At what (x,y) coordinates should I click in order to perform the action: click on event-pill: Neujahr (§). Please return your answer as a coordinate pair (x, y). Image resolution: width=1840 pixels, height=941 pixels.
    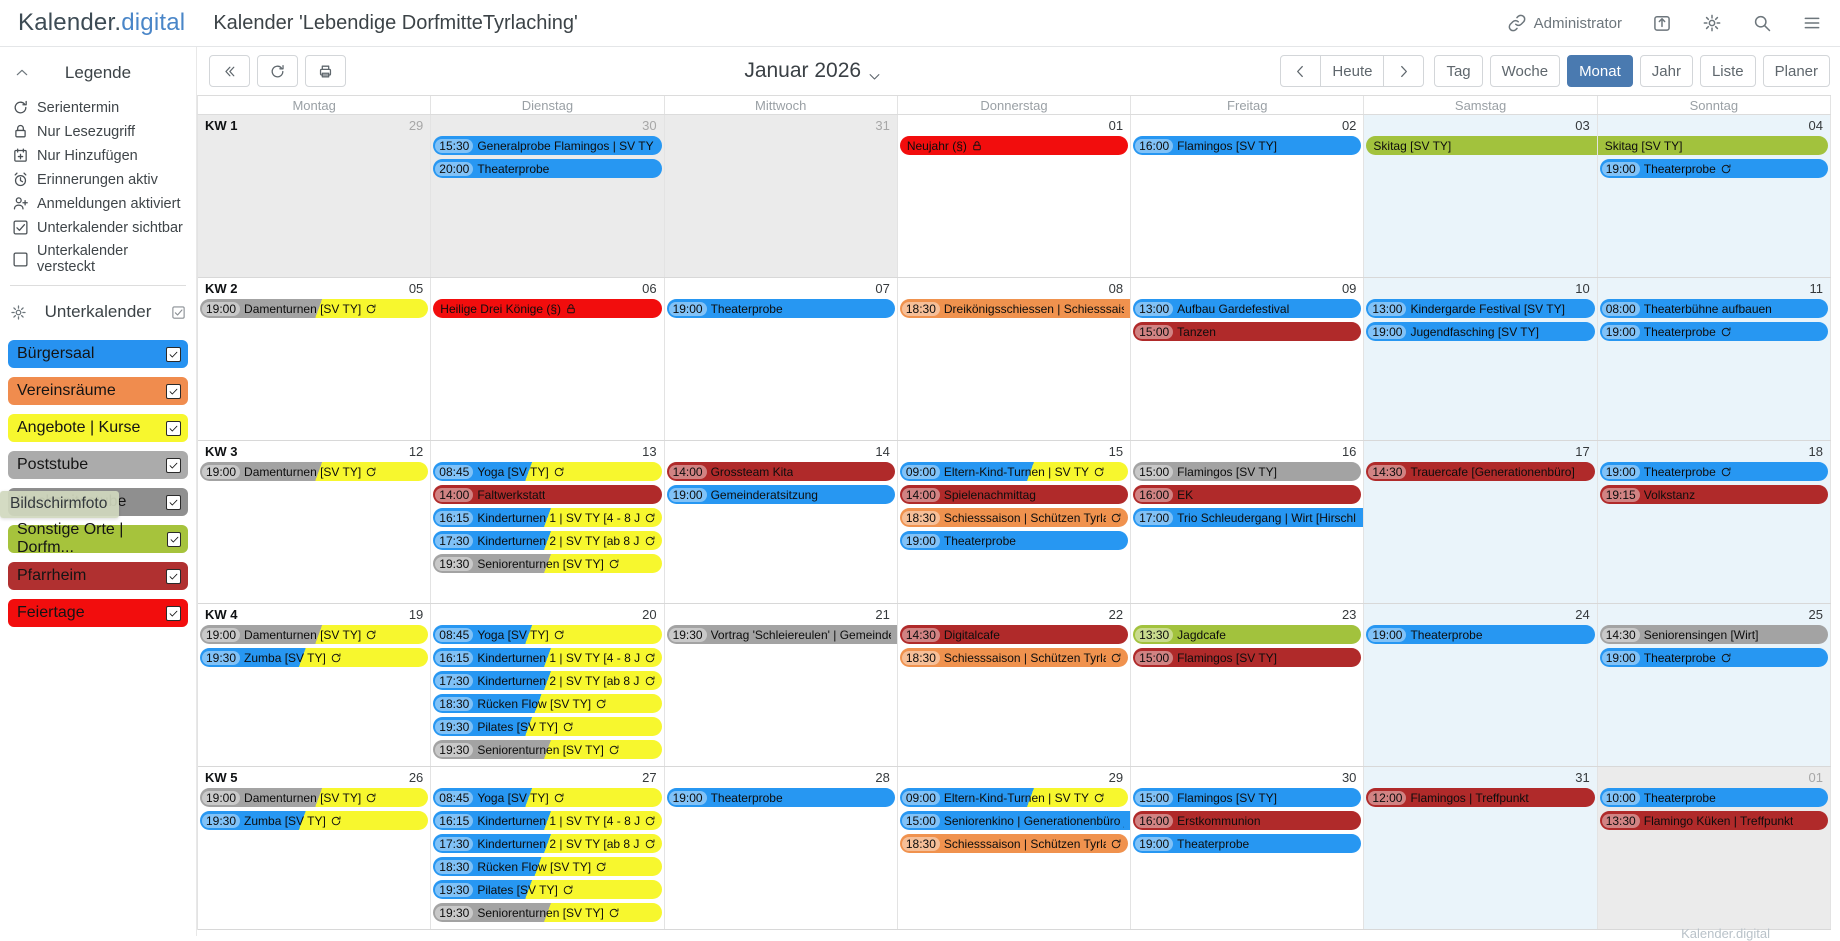
    Looking at the image, I should click on (1014, 145).